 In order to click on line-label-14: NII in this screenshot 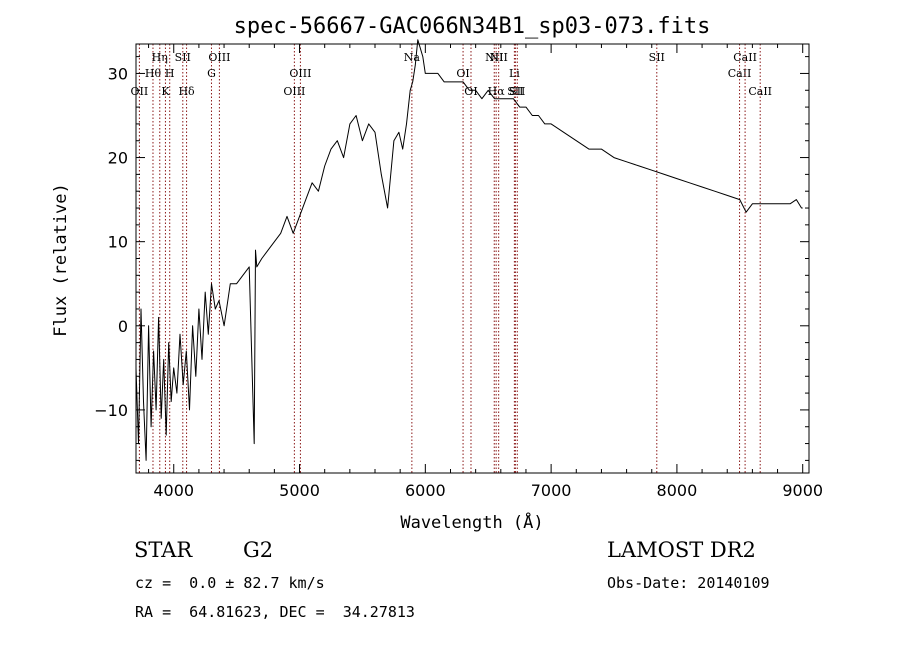, I will do `click(494, 57)`.